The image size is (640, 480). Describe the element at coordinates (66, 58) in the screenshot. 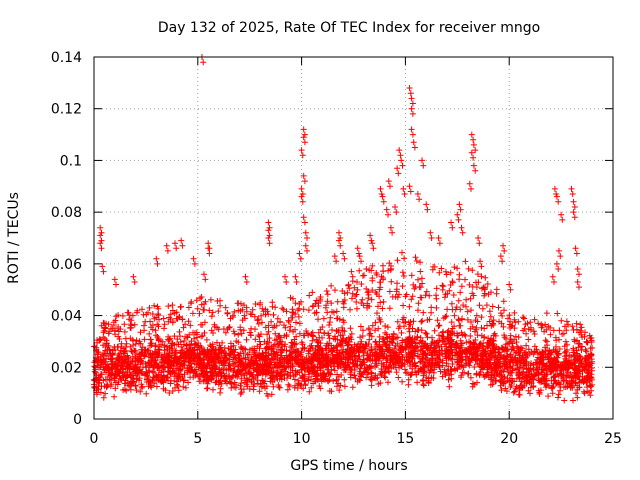

I see `y-tick-label: 0.14` at that location.